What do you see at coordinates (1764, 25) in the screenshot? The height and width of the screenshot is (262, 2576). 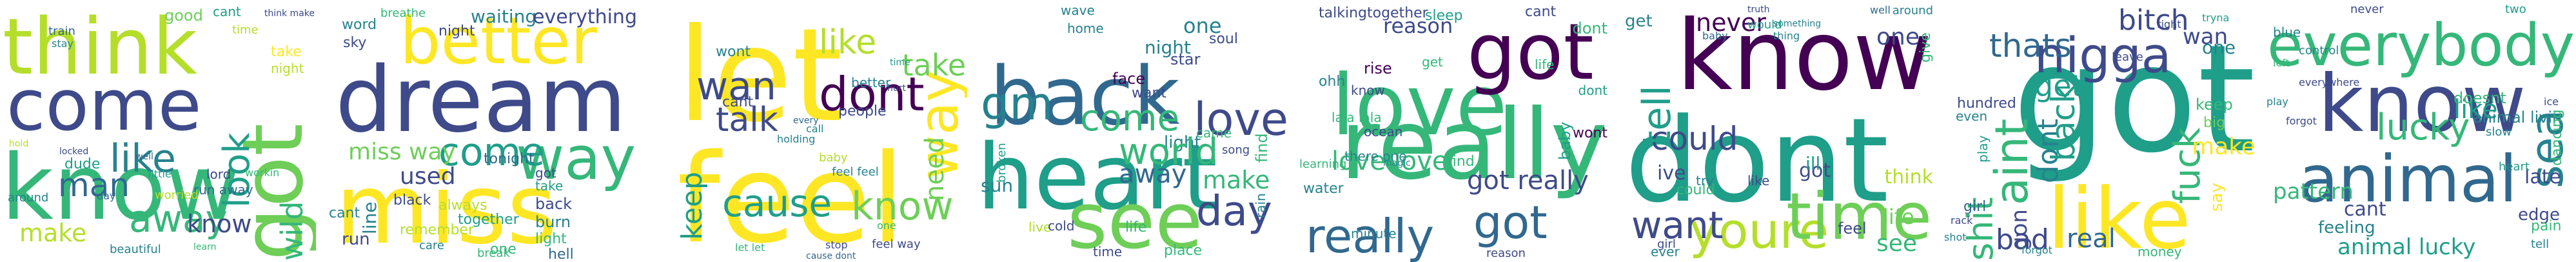 I see `word-cloud-word: would` at bounding box center [1764, 25].